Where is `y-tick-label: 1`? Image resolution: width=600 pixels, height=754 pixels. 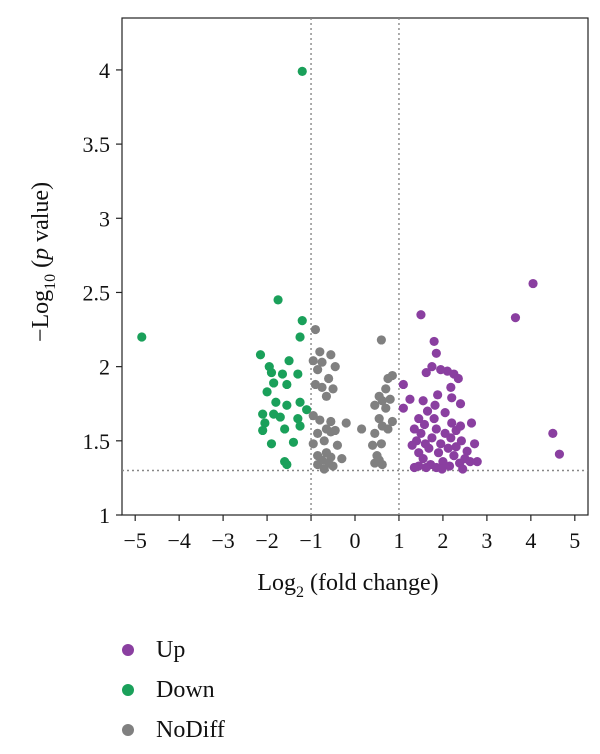 y-tick-label: 1 is located at coordinates (104, 515).